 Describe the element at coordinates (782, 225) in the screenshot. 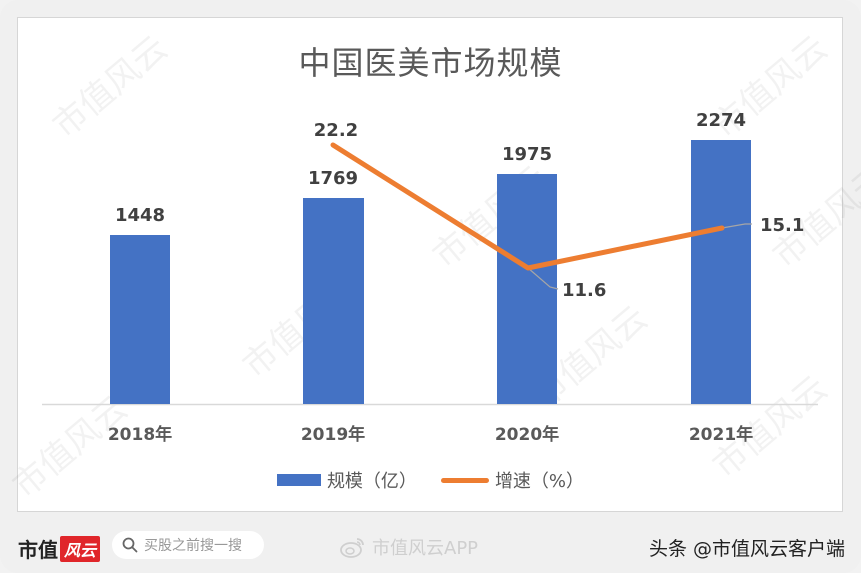

I see `line-label: 15.1` at that location.